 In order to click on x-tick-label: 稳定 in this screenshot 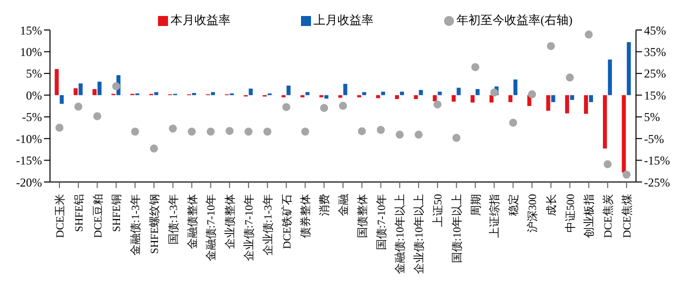, I will do `click(513, 205)`.